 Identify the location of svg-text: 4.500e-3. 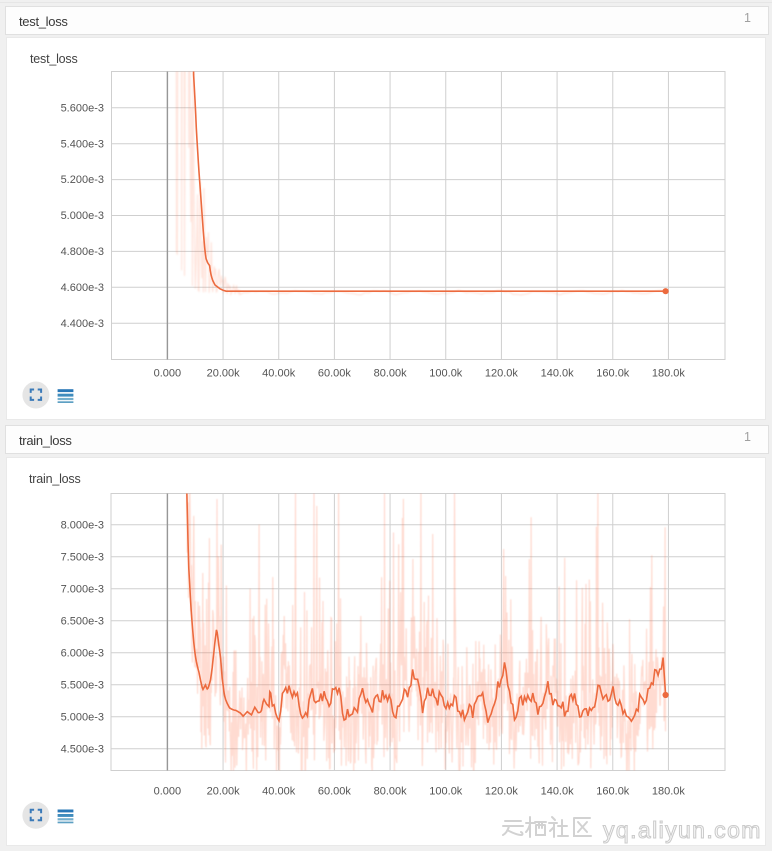
(82, 749).